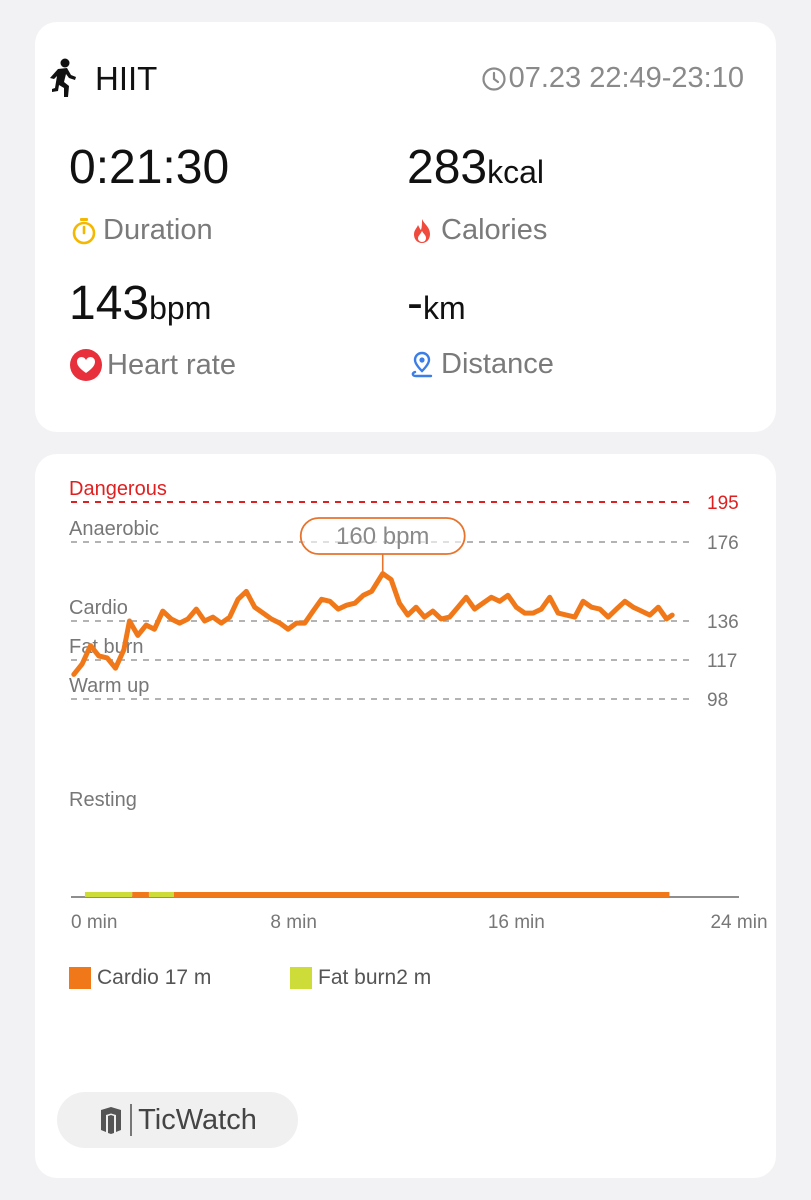  Describe the element at coordinates (171, 364) in the screenshot. I see `heart-rate-label-text: Heart rate` at that location.